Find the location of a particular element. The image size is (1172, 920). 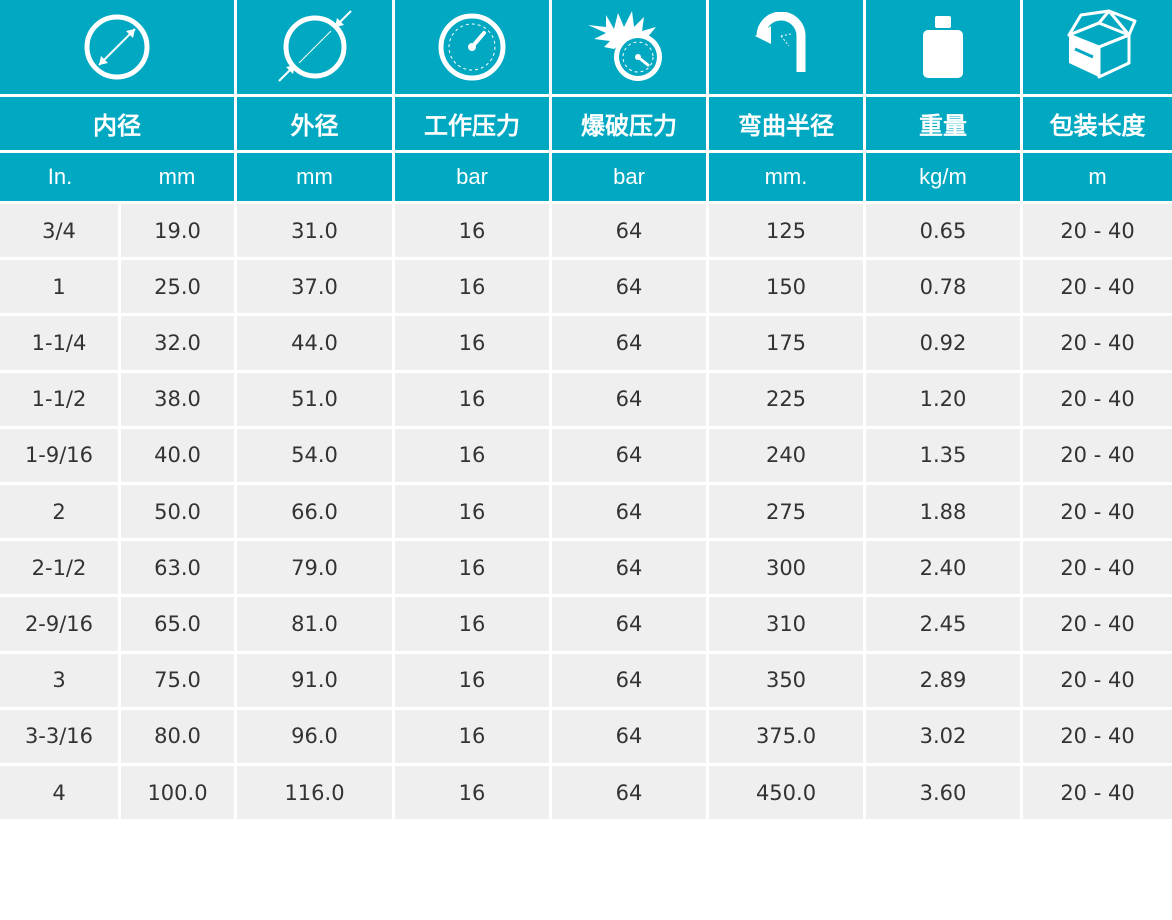

table-cell: 225 is located at coordinates (786, 399).